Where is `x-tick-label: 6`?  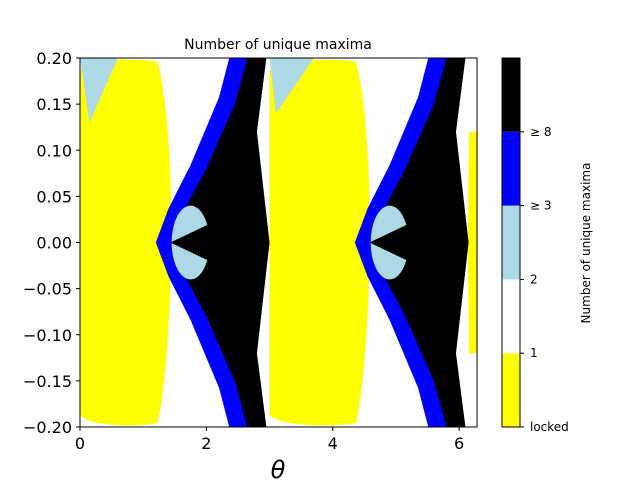
x-tick-label: 6 is located at coordinates (459, 443).